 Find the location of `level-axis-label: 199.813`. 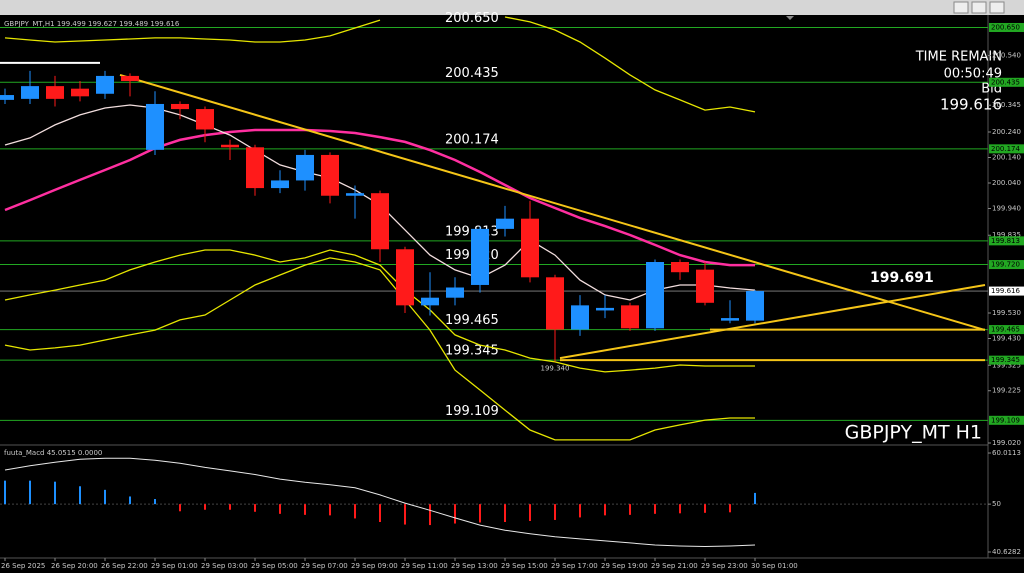

level-axis-label: 199.813 is located at coordinates (1005, 241).